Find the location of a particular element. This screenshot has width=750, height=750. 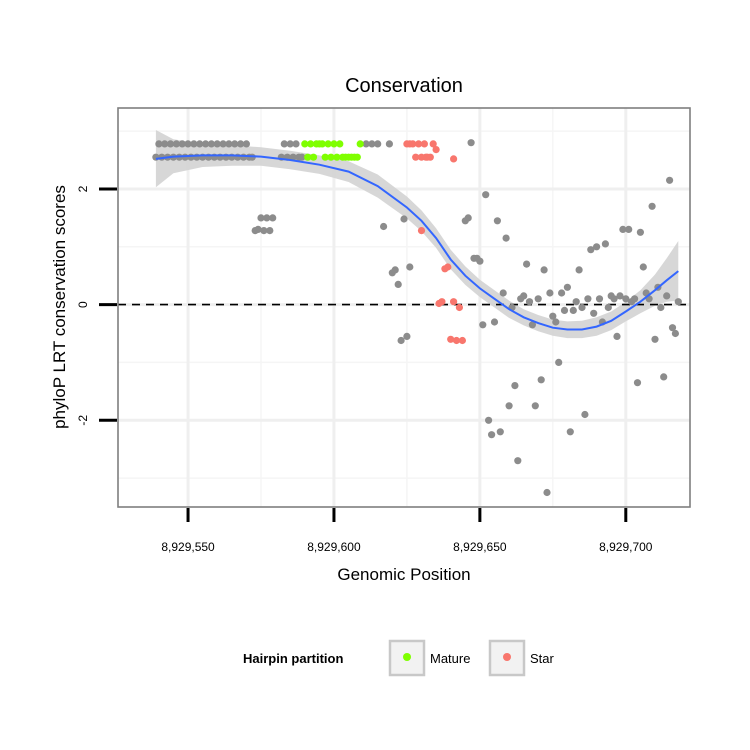

y-axis-ticks: 2 0 -2 is located at coordinates (96, 305).